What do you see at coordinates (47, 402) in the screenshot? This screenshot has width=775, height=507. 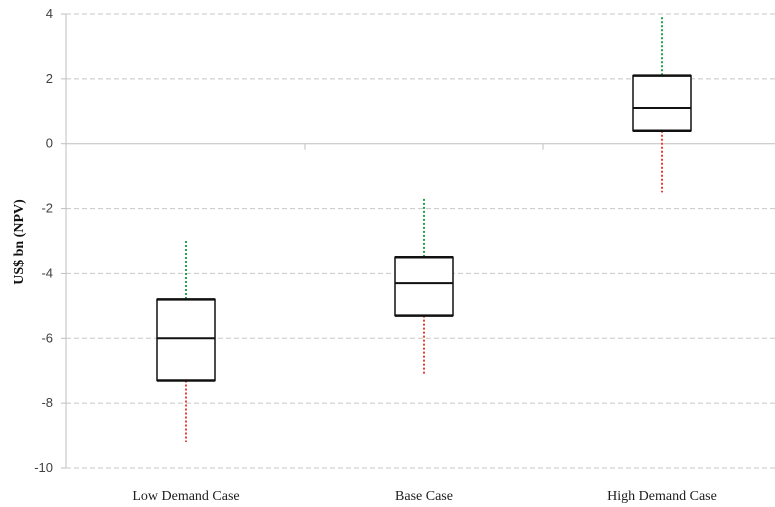 I see `y-tick-label: -8` at bounding box center [47, 402].